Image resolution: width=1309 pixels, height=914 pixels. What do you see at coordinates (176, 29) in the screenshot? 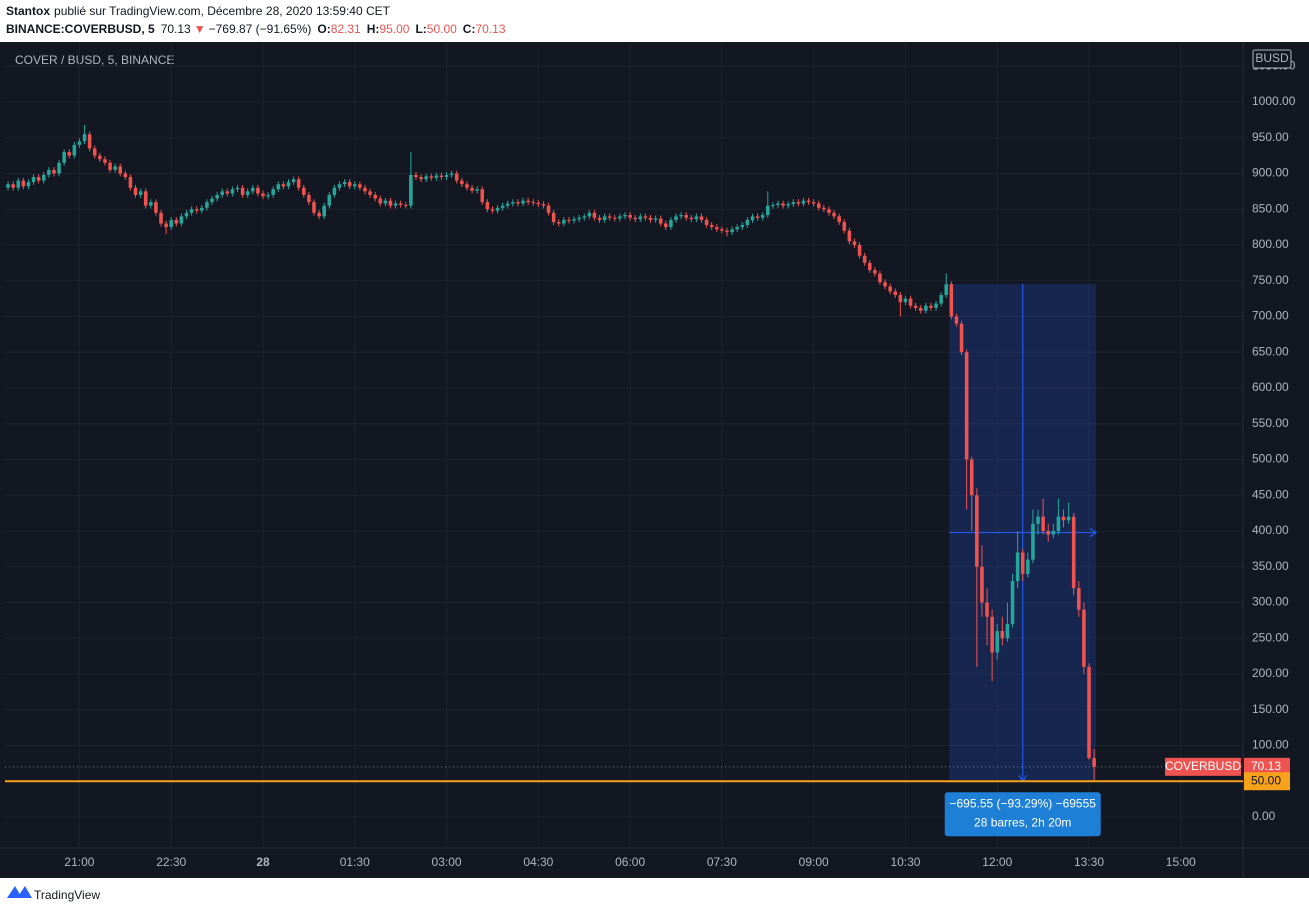
I see `last-price: 70.13` at bounding box center [176, 29].